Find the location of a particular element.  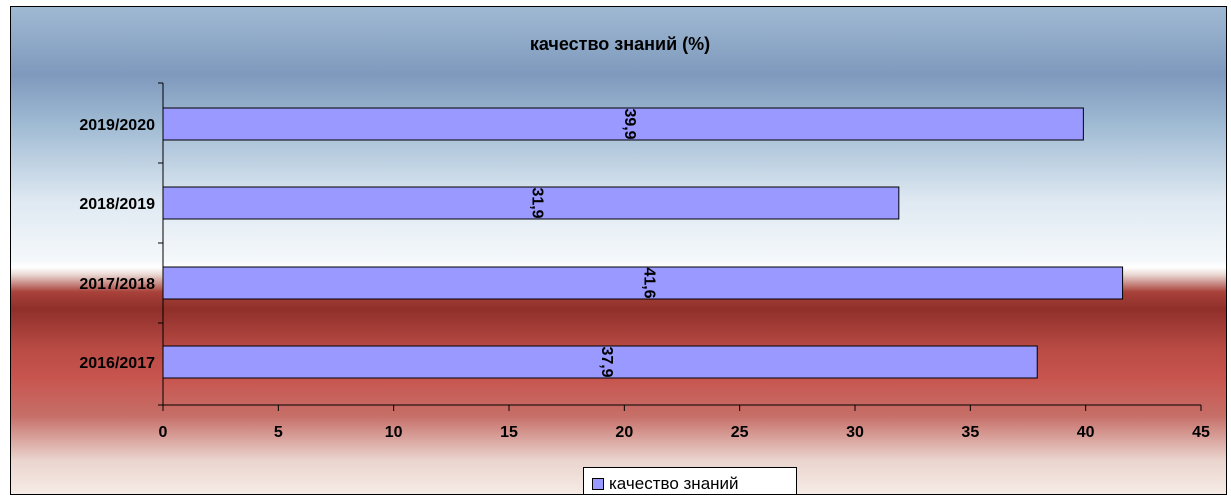

bar-2018-2019 is located at coordinates (531, 203).